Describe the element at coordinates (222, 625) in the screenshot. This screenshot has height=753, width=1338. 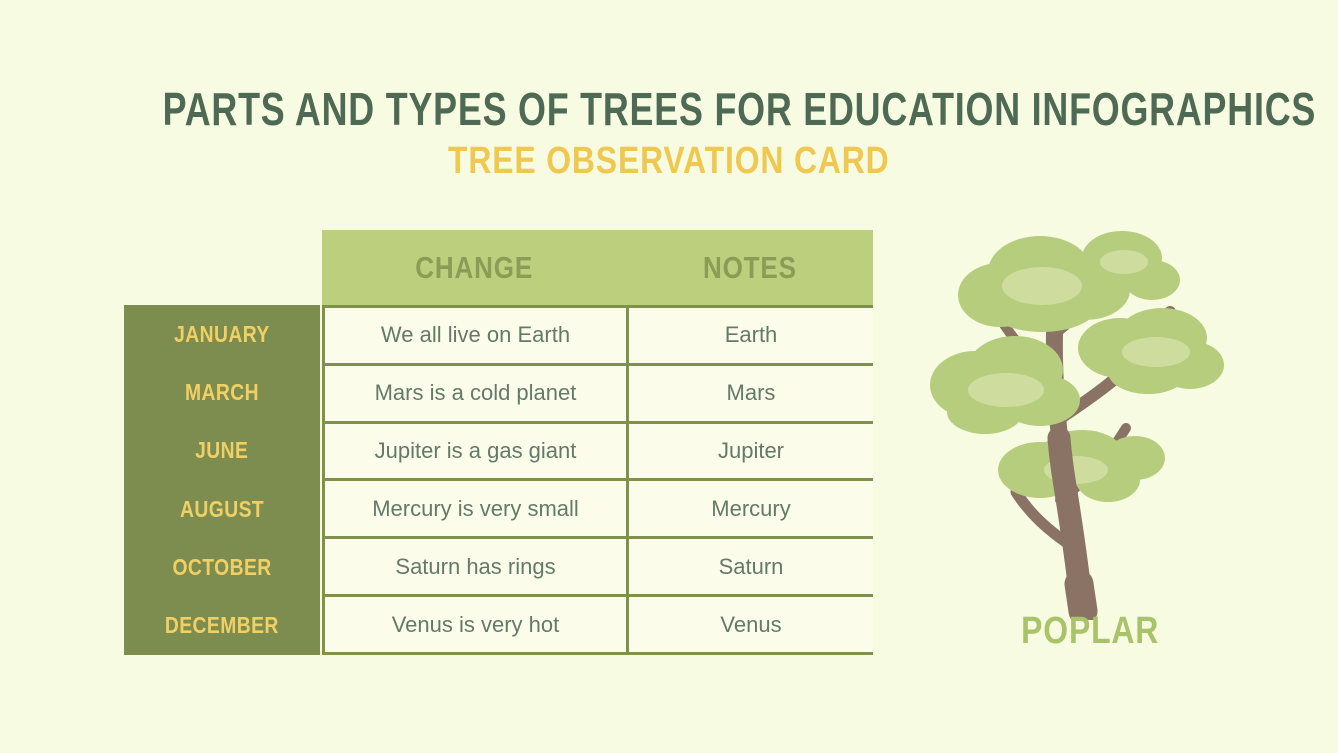
I see `row-header-december: DECEMBER` at that location.